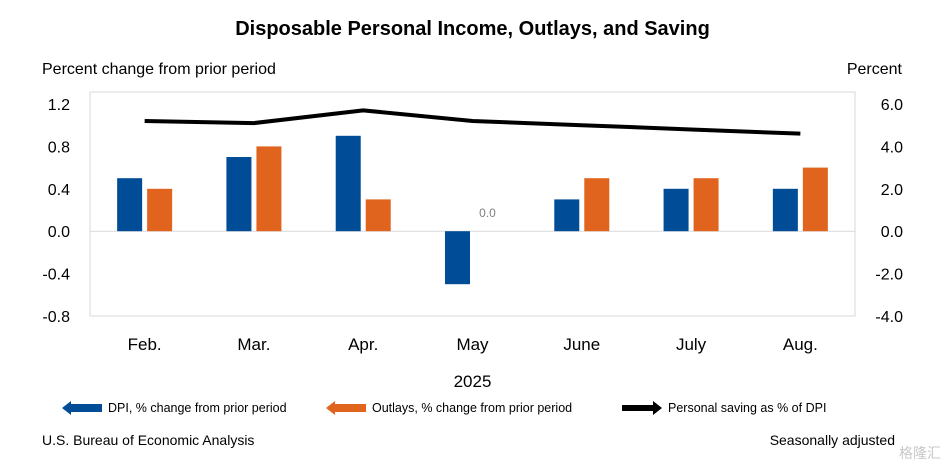 The width and height of the screenshot is (945, 469). What do you see at coordinates (363, 344) in the screenshot?
I see `category-label: Apr.` at bounding box center [363, 344].